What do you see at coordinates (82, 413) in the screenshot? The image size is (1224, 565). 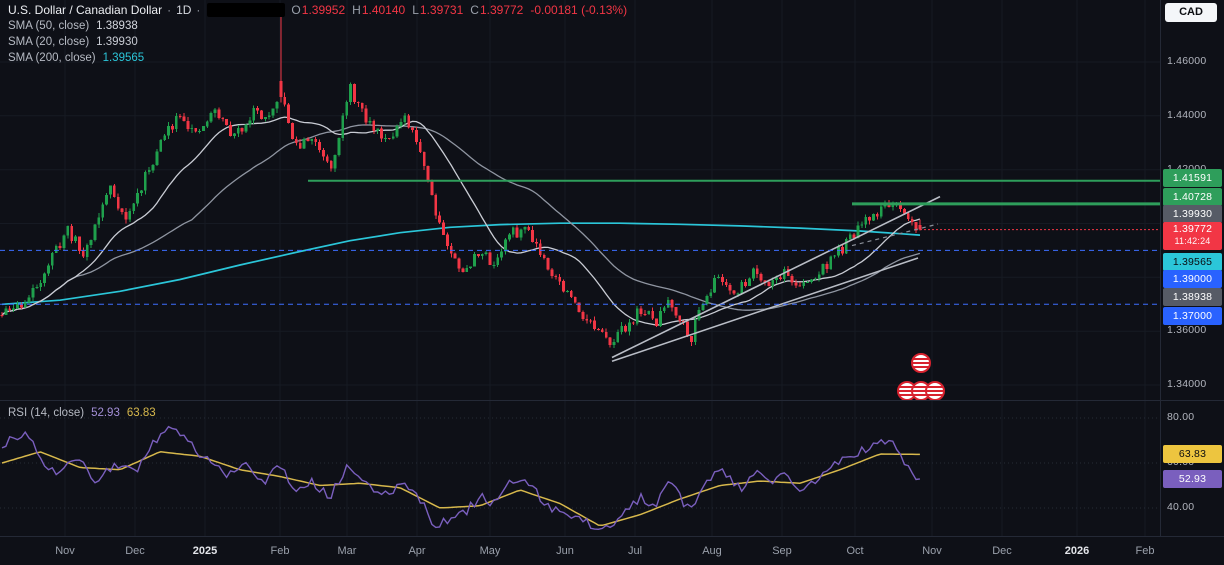 I see `rsi-indicator-row: RSI (14, close) 52.93 63.83` at bounding box center [82, 413].